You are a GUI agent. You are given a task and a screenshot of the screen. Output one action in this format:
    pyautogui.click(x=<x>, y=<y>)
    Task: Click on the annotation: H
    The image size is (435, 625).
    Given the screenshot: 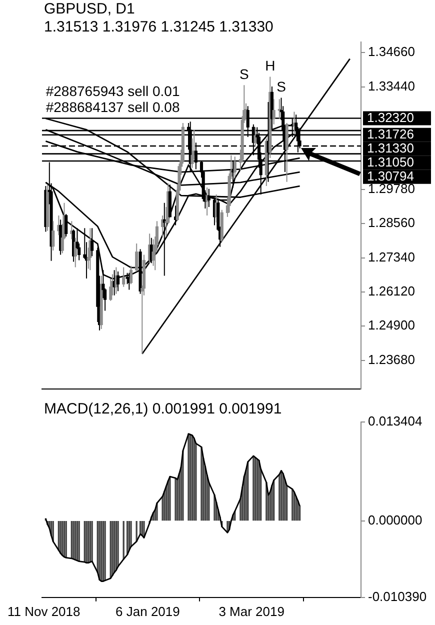 What is the action you would take?
    pyautogui.click(x=270, y=66)
    